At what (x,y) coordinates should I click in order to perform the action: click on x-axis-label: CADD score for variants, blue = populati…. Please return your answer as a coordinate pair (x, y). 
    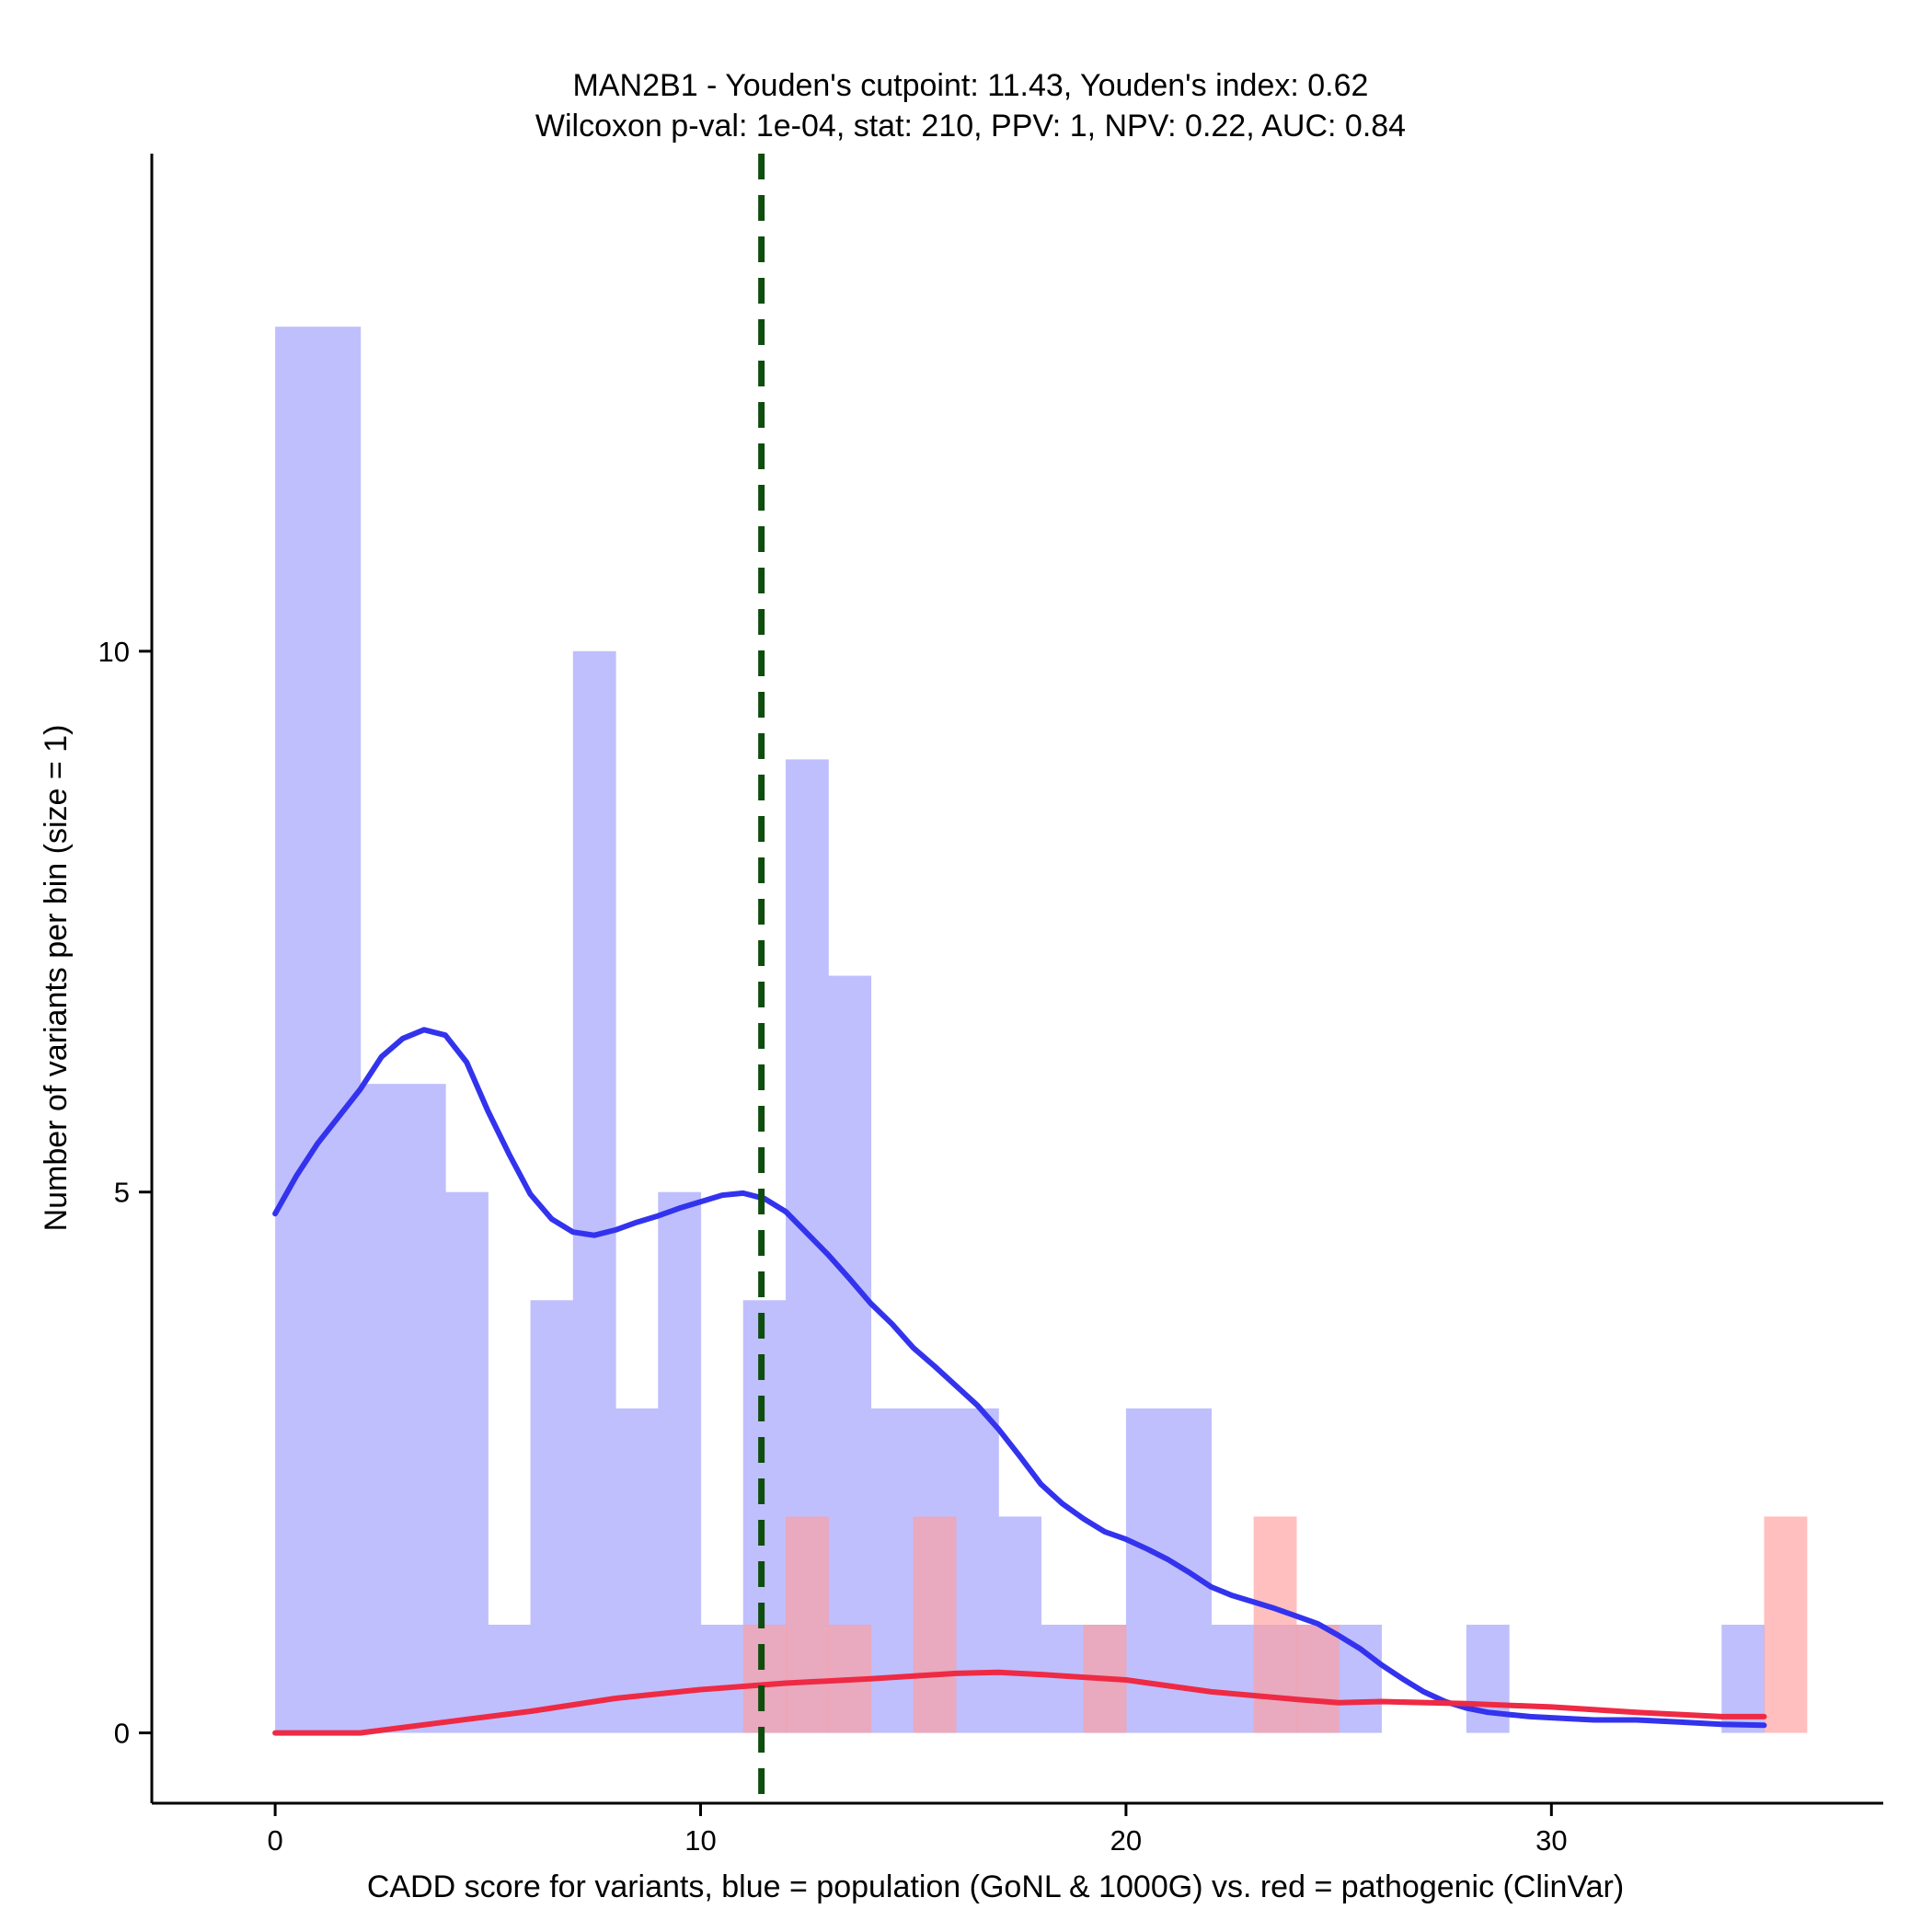
    Looking at the image, I should click on (995, 1886).